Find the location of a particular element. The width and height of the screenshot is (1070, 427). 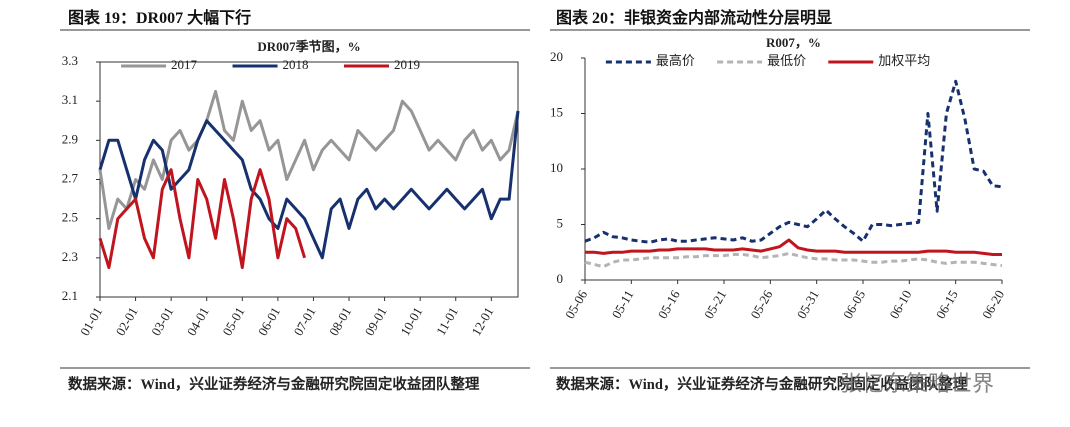

x-tick-label: 06-15 is located at coordinates (947, 304).